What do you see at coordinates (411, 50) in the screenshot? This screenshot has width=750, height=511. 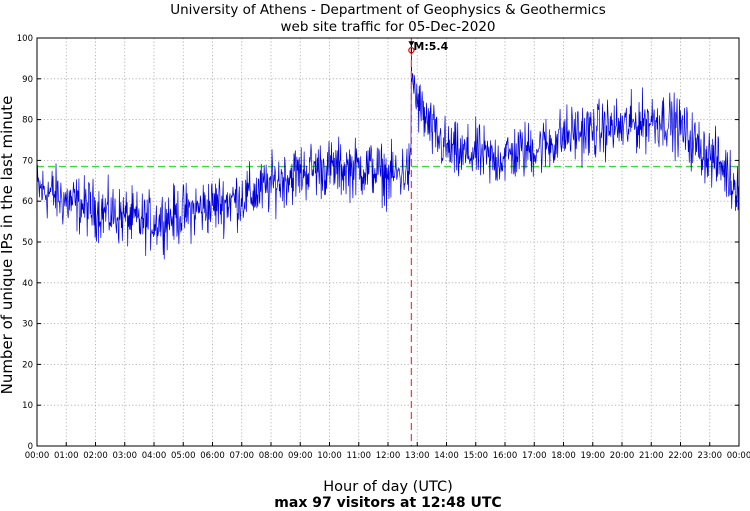 I see `max-marker` at bounding box center [411, 50].